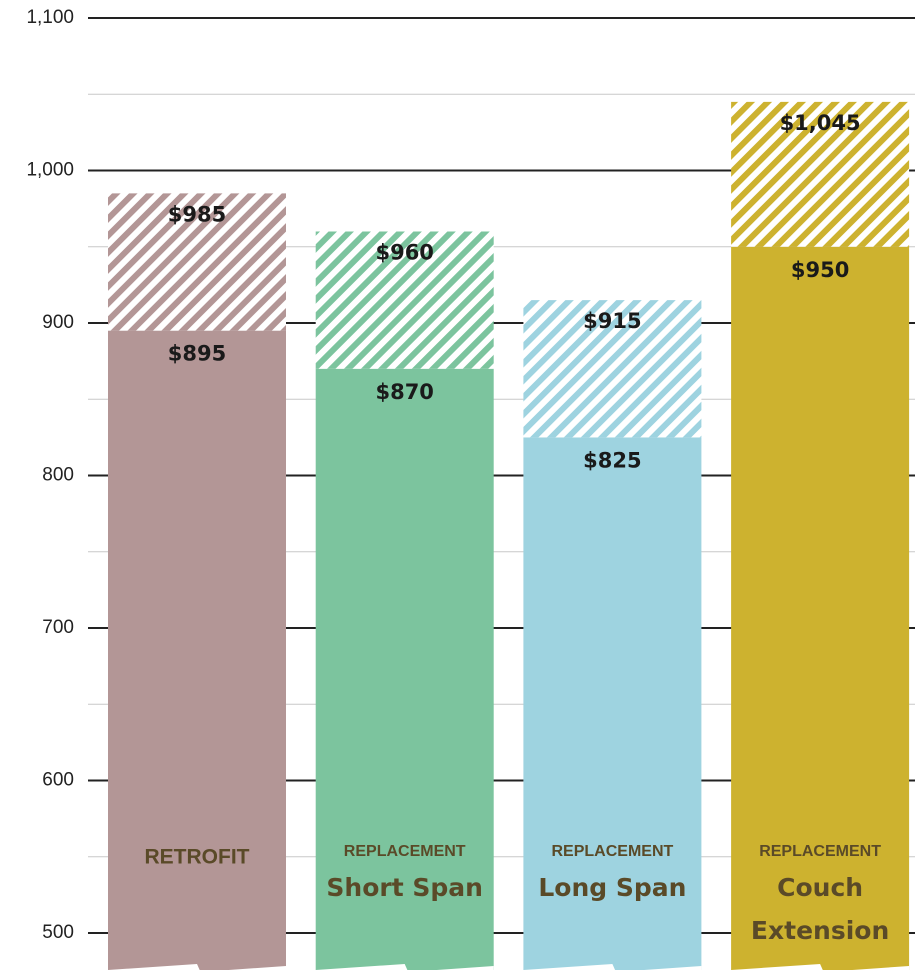 This screenshot has height=978, width=915. I want to click on high-value-label: $915, so click(612, 321).